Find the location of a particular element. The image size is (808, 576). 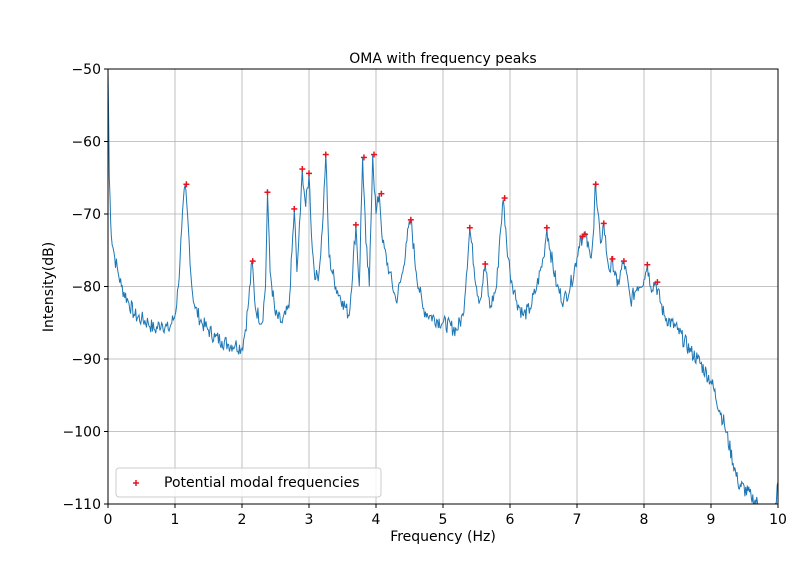

legend-marker-icon is located at coordinates (136, 483).